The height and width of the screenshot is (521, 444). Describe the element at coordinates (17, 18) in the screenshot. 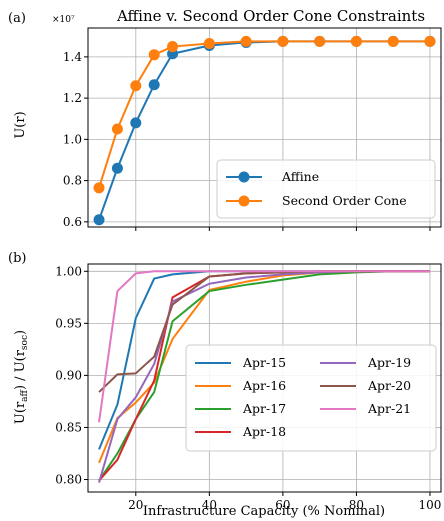

I see `panel-a-tag: (a)` at that location.